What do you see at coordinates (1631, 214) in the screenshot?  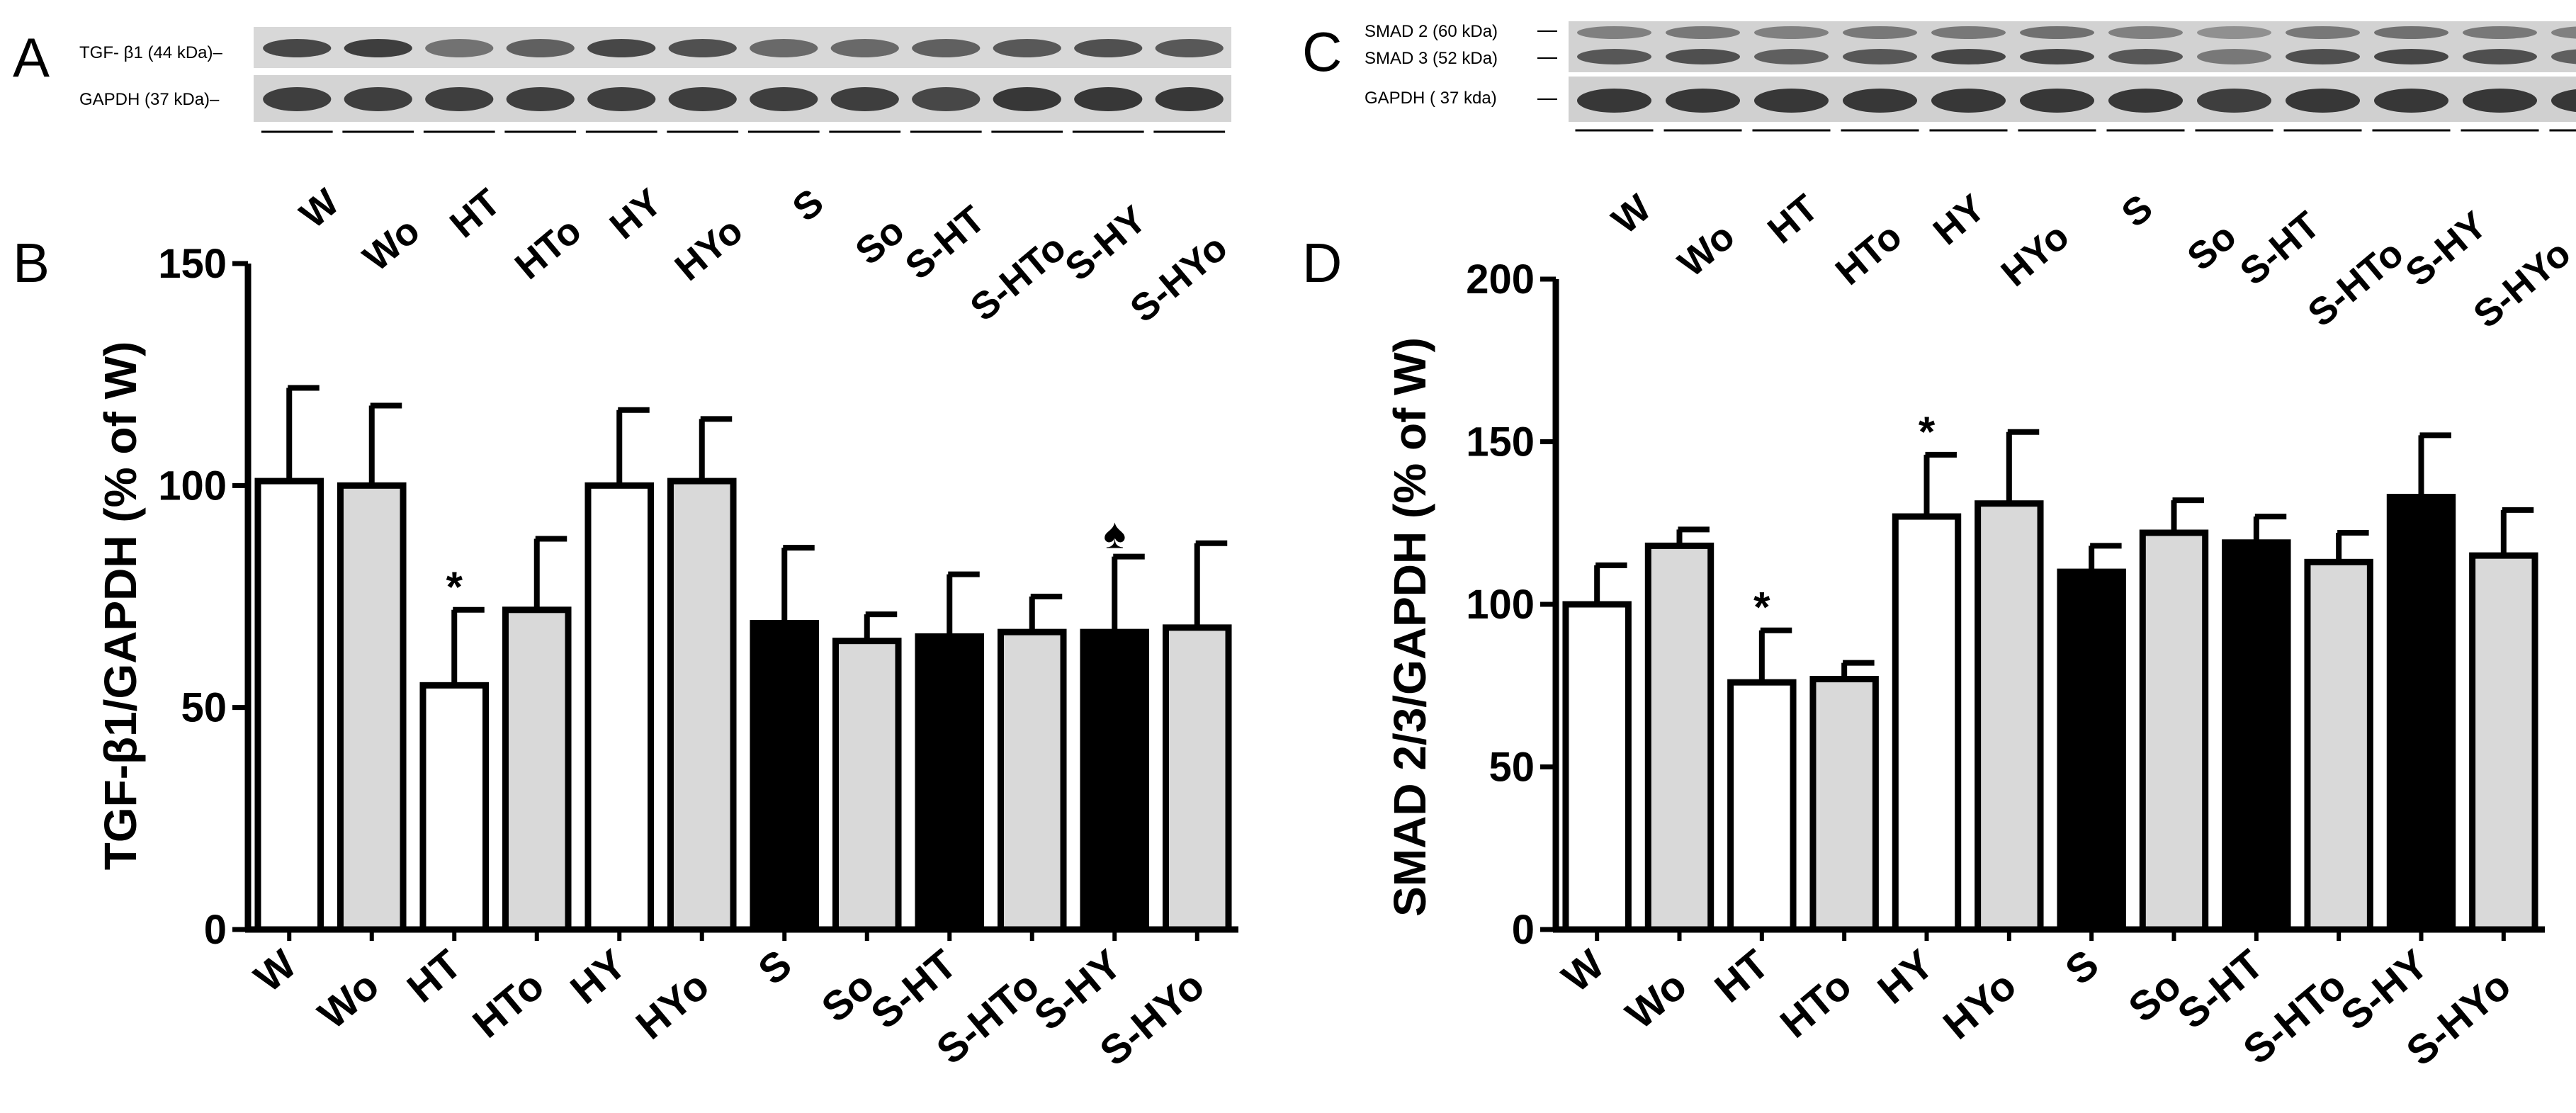 I see `lane-label: W` at bounding box center [1631, 214].